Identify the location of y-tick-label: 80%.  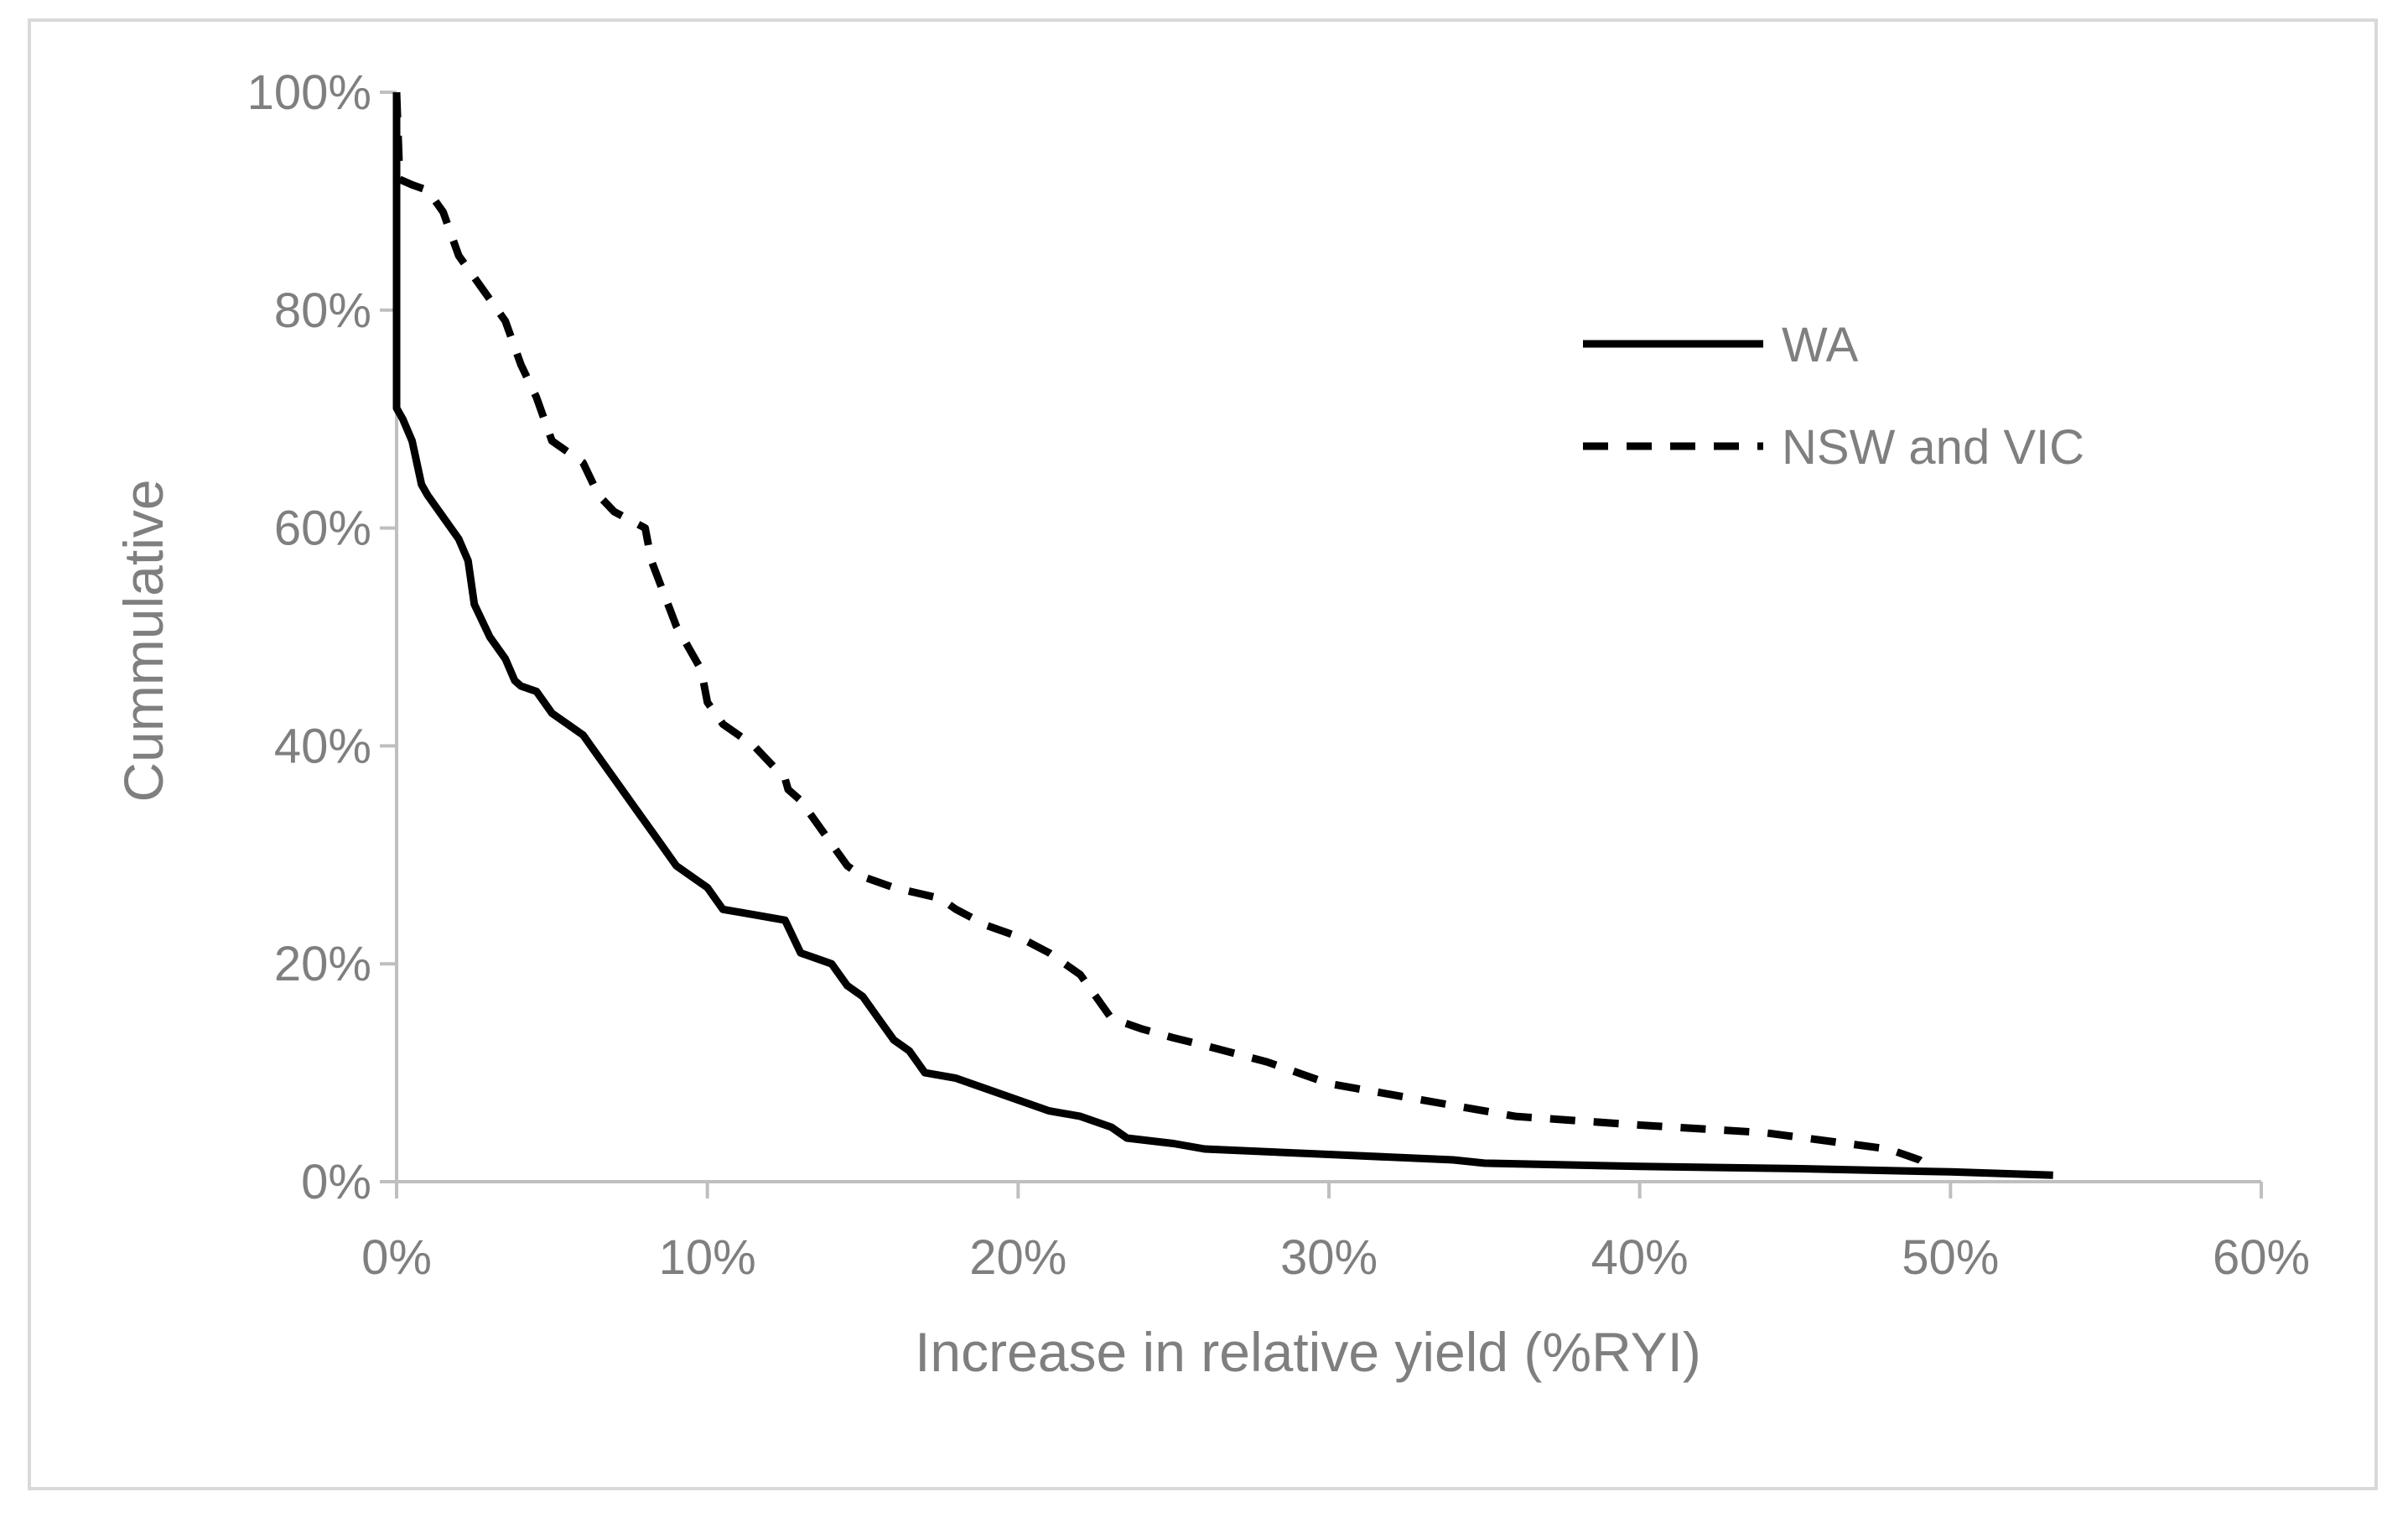
(322, 310).